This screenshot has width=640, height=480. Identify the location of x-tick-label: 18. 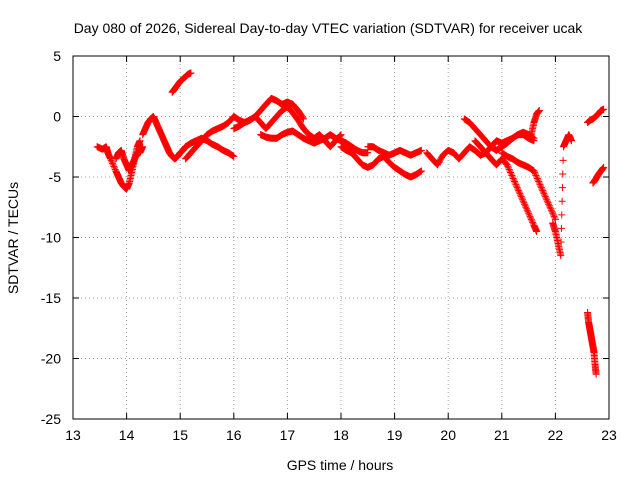
(341, 435).